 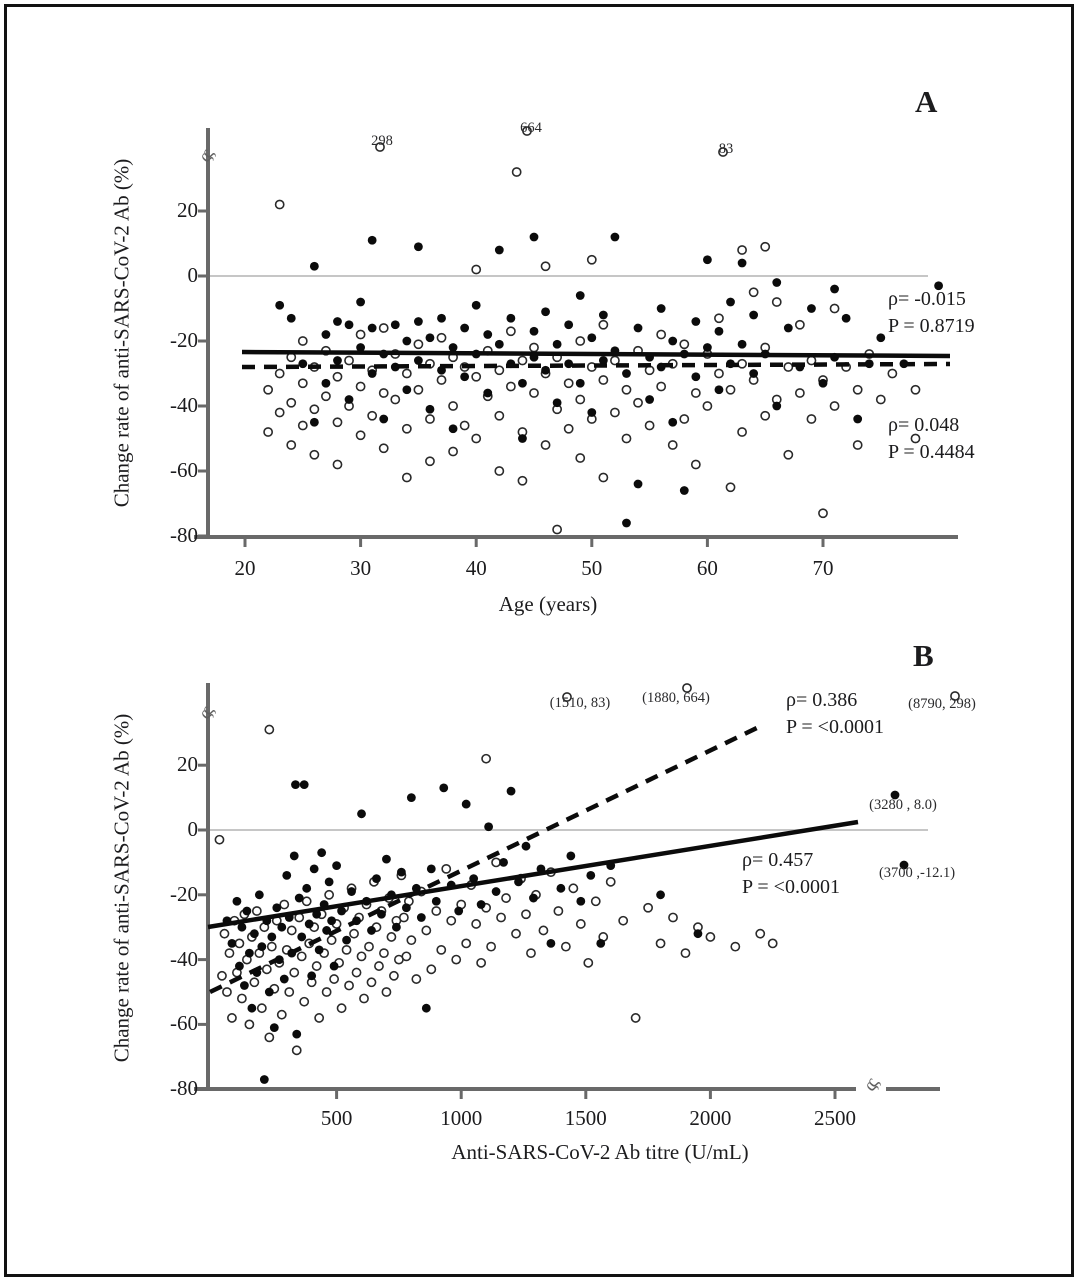 What do you see at coordinates (121, 333) in the screenshot?
I see `panel-a-y-axis-title: Change rate of anti-SARS-CoV-2 Ab (%)` at bounding box center [121, 333].